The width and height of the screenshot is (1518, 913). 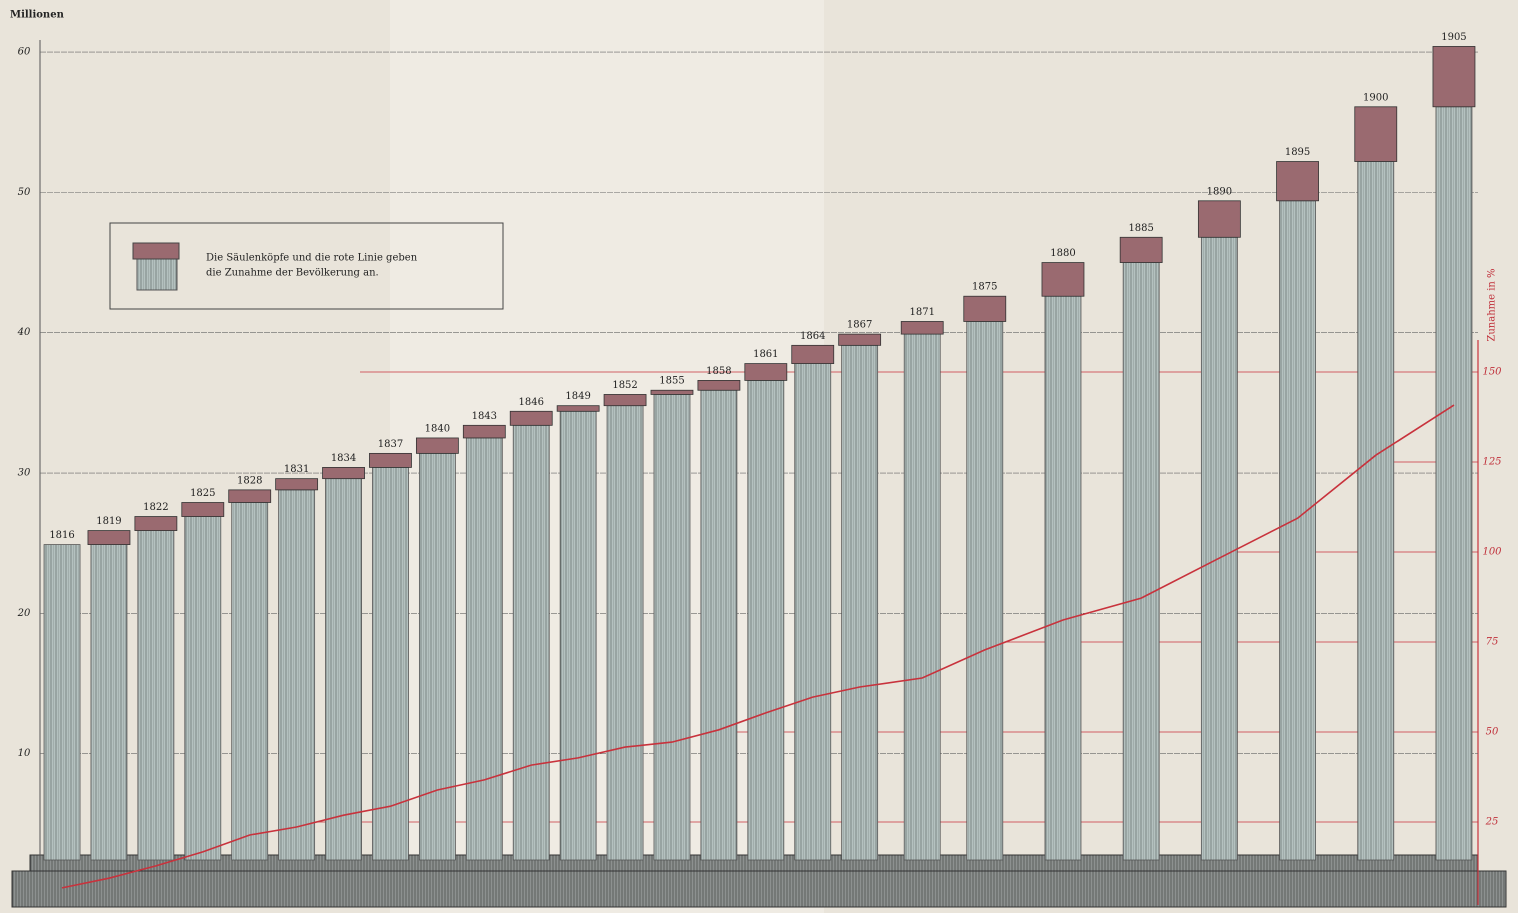 What do you see at coordinates (1492, 822) in the screenshot?
I see `y2-tick-label: 25` at bounding box center [1492, 822].